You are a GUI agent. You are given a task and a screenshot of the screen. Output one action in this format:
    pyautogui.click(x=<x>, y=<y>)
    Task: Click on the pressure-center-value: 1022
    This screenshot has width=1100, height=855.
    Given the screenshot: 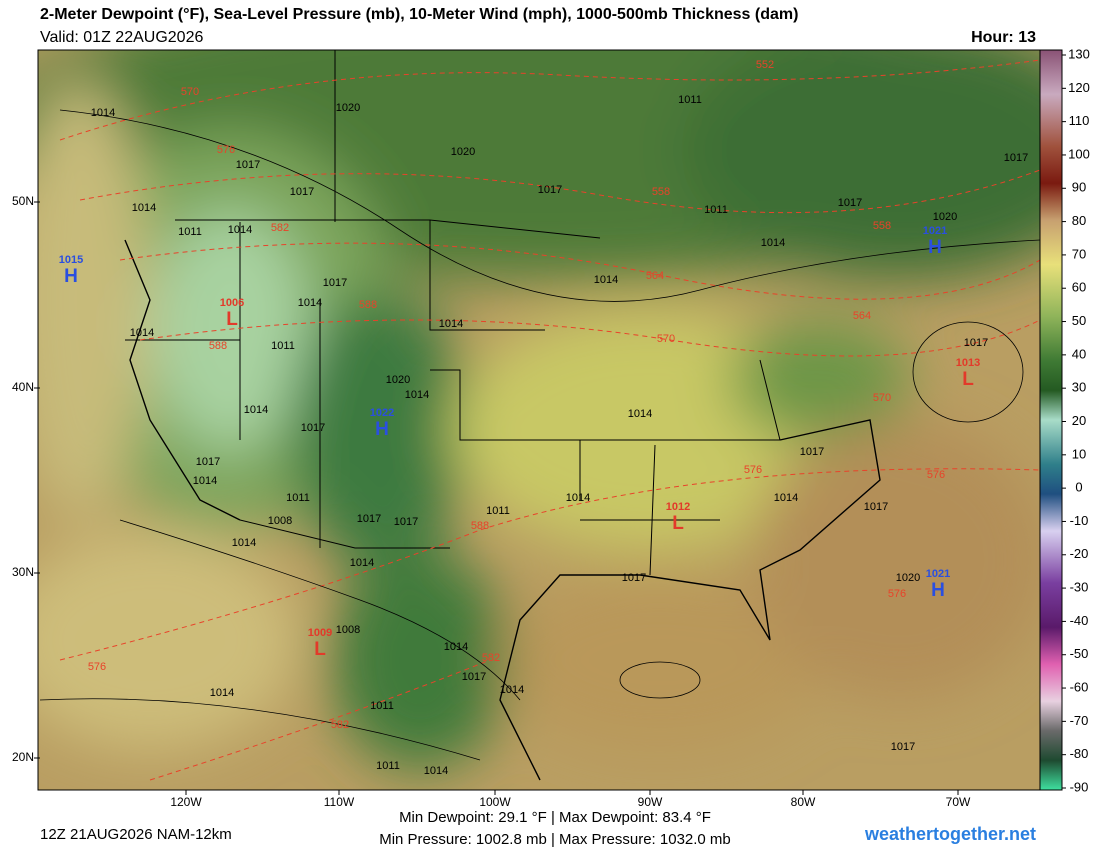 What is the action you would take?
    pyautogui.click(x=382, y=413)
    